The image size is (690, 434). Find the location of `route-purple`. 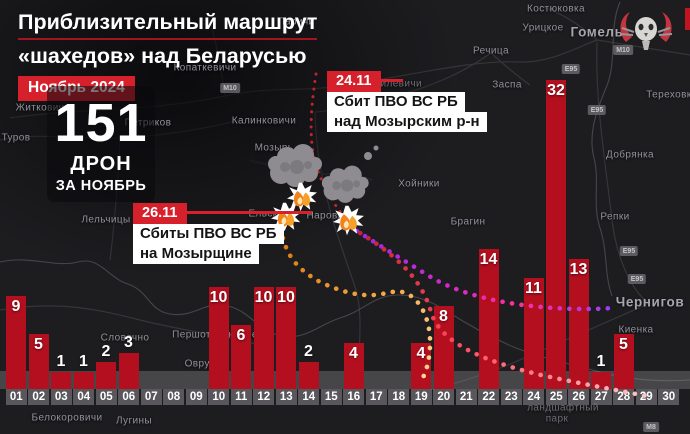

route-purple is located at coordinates (485, 270).